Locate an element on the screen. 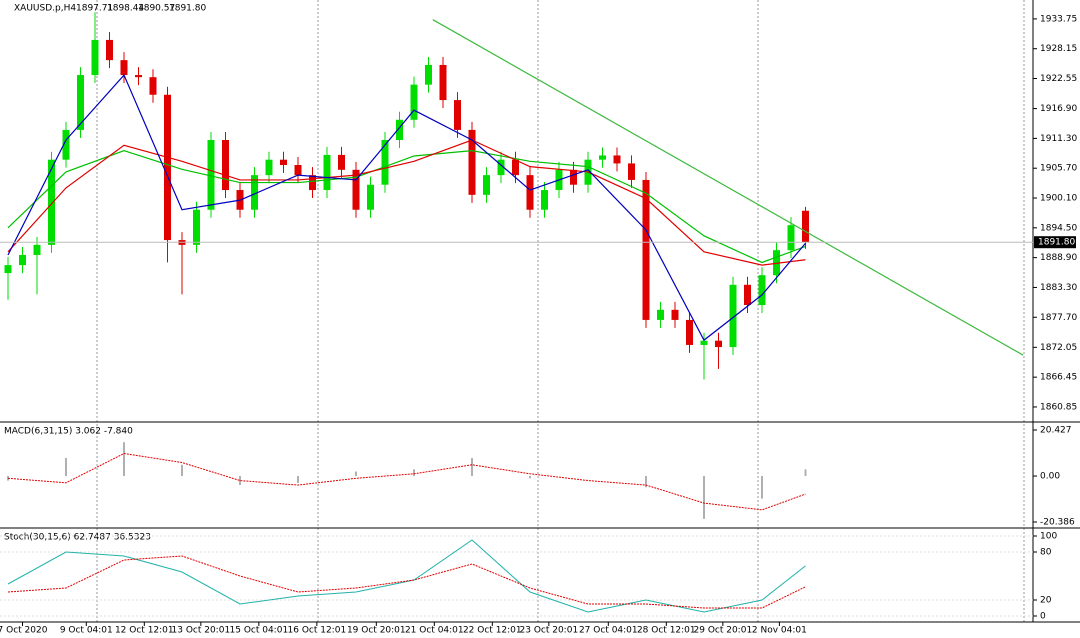  indicator-title: MACD(6,31,15) 3.062 -7.840 is located at coordinates (68, 432).